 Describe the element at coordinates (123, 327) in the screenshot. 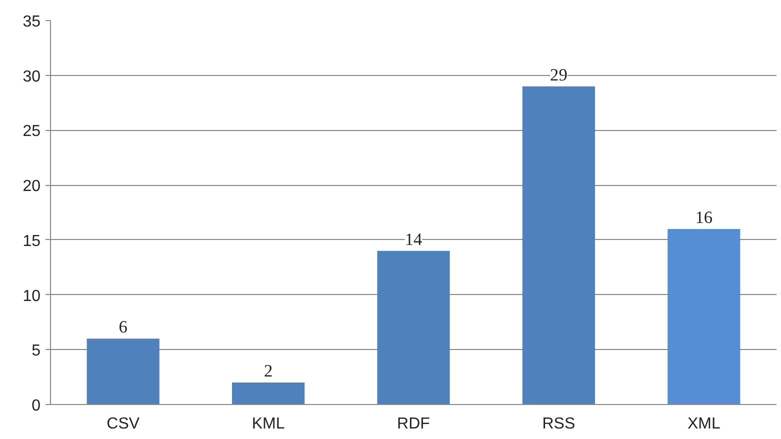

I see `data-label: 6` at that location.